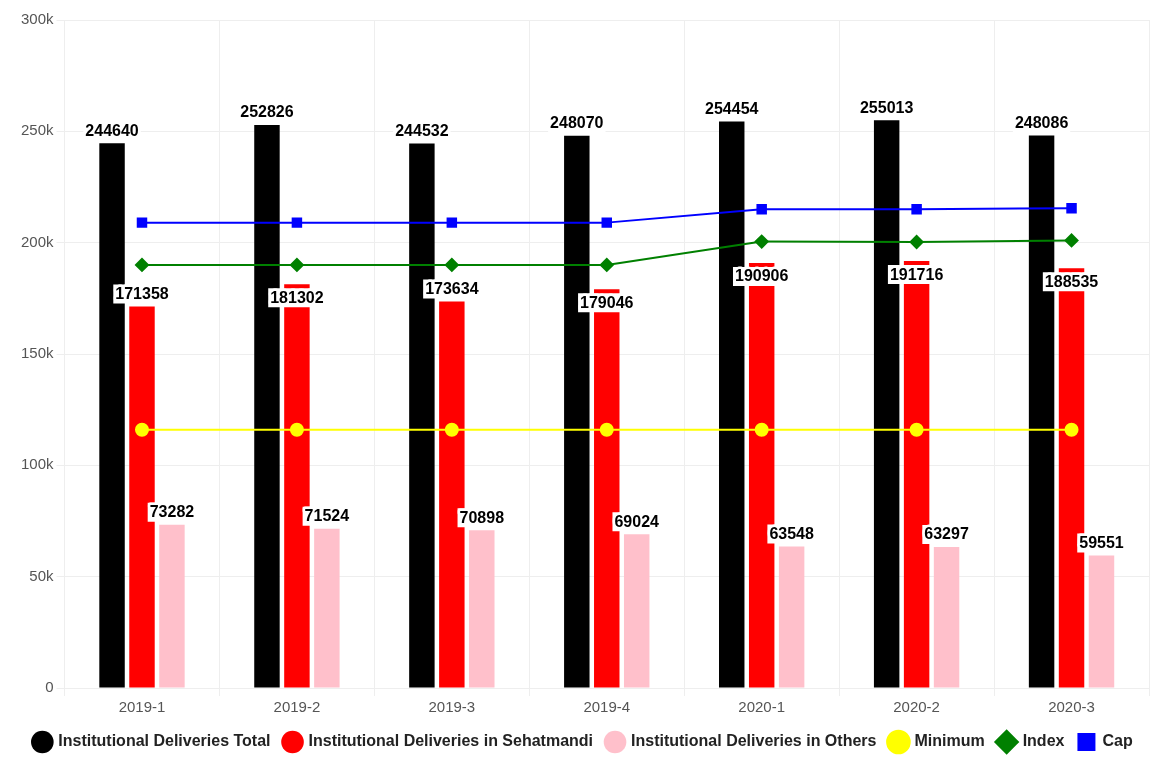 This screenshot has height=768, width=1167. What do you see at coordinates (267, 112) in the screenshot?
I see `data-label: 252826` at bounding box center [267, 112].